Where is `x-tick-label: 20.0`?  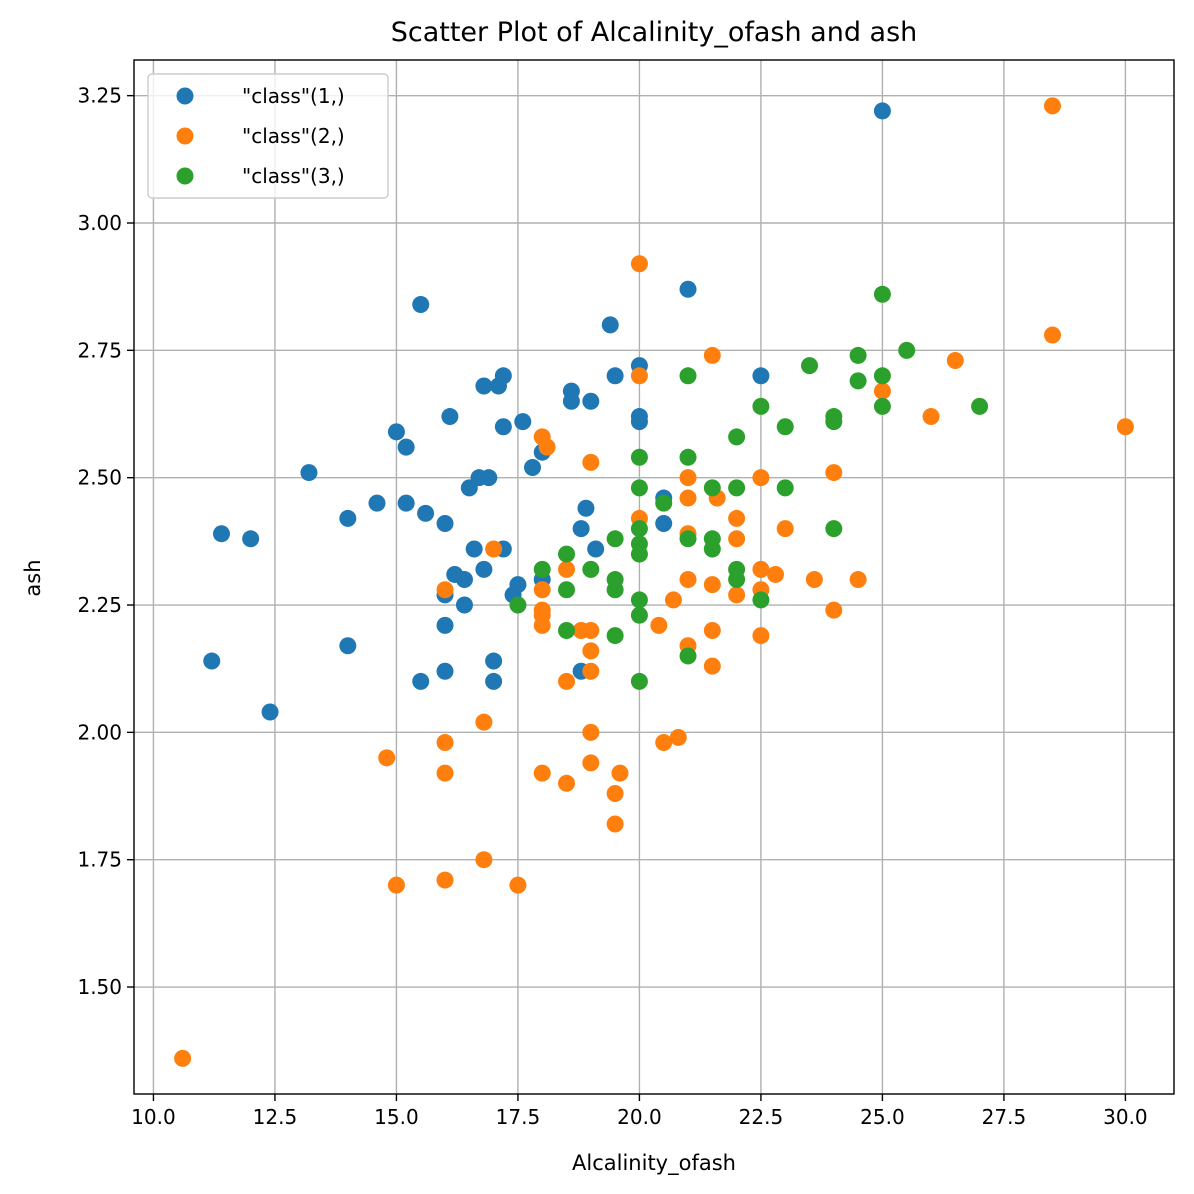 x-tick-label: 20.0 is located at coordinates (639, 1117).